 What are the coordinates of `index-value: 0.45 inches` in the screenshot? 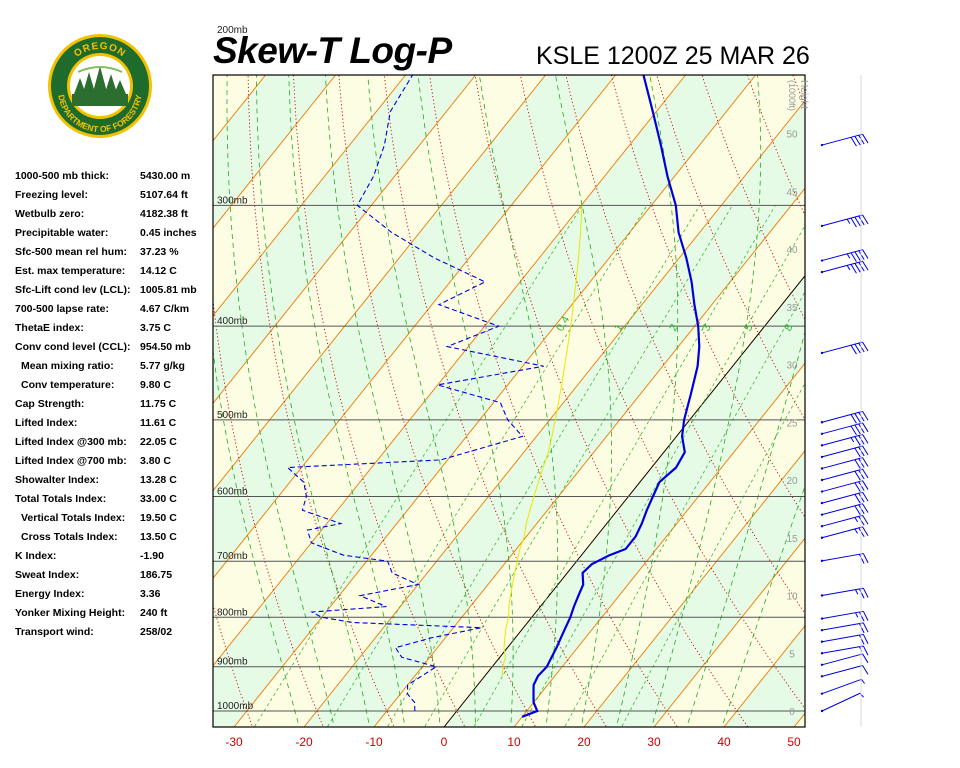 It's located at (168, 233).